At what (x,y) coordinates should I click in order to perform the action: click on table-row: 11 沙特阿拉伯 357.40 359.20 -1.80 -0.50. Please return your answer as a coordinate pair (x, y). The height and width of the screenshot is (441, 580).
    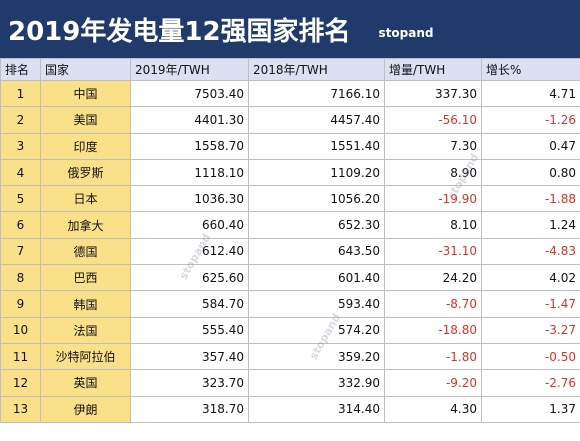
    Looking at the image, I should click on (290, 356).